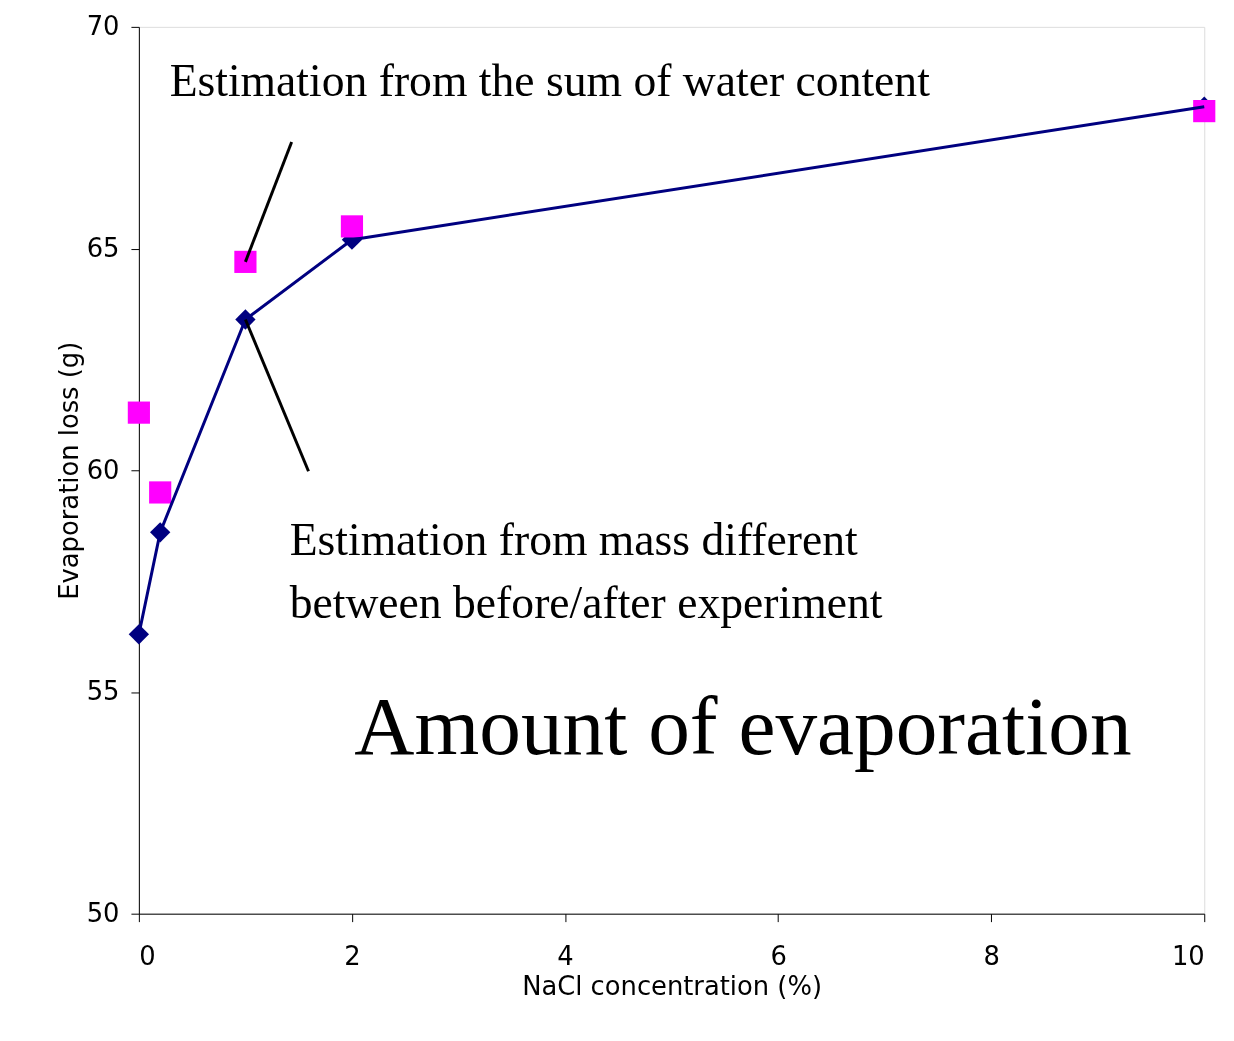 The width and height of the screenshot is (1234, 1041). I want to click on x-tick-label: 0, so click(147, 955).